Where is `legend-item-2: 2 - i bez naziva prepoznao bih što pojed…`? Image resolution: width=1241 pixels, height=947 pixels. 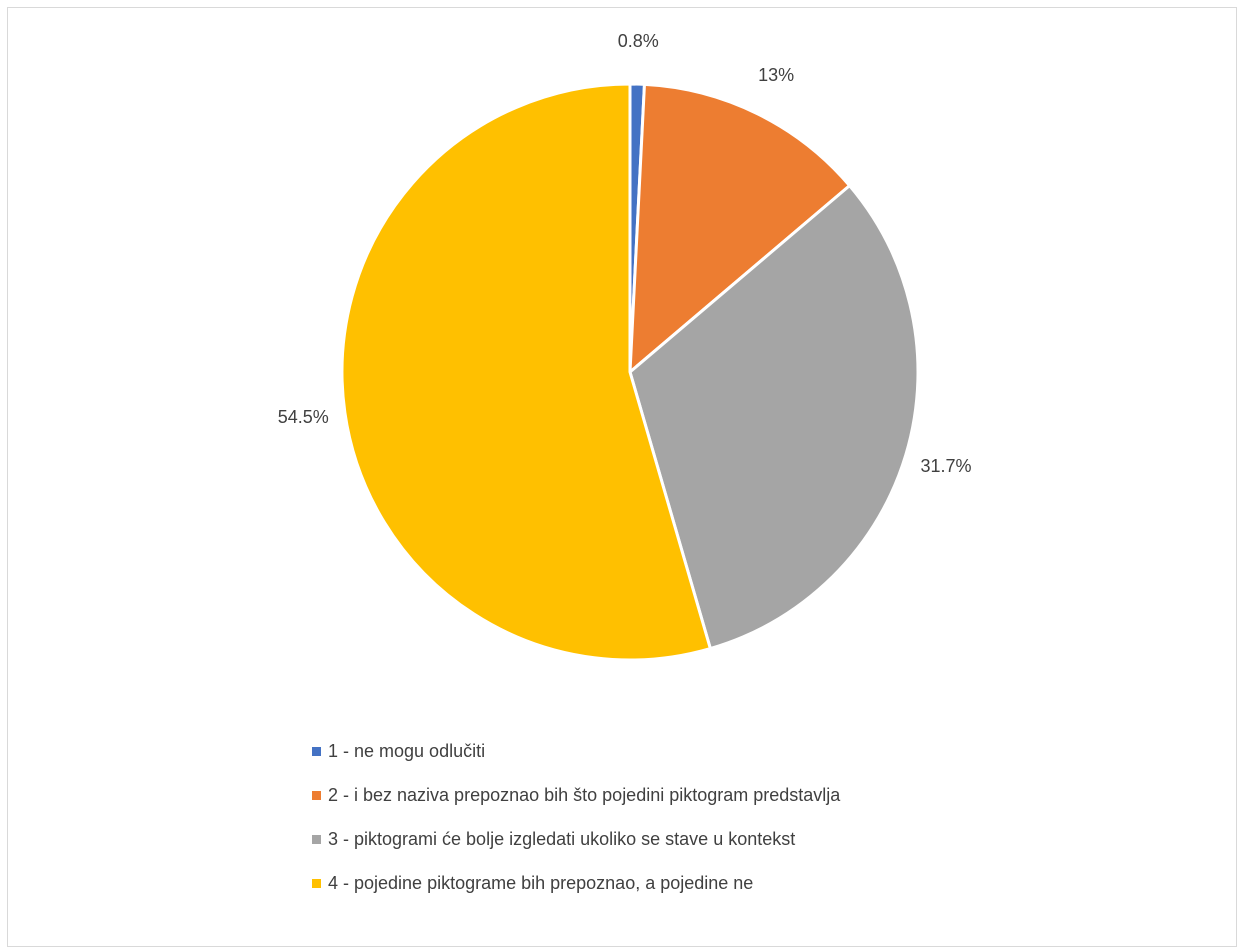 legend-item-2: 2 - i bez naziva prepoznao bih što pojed… is located at coordinates (576, 795).